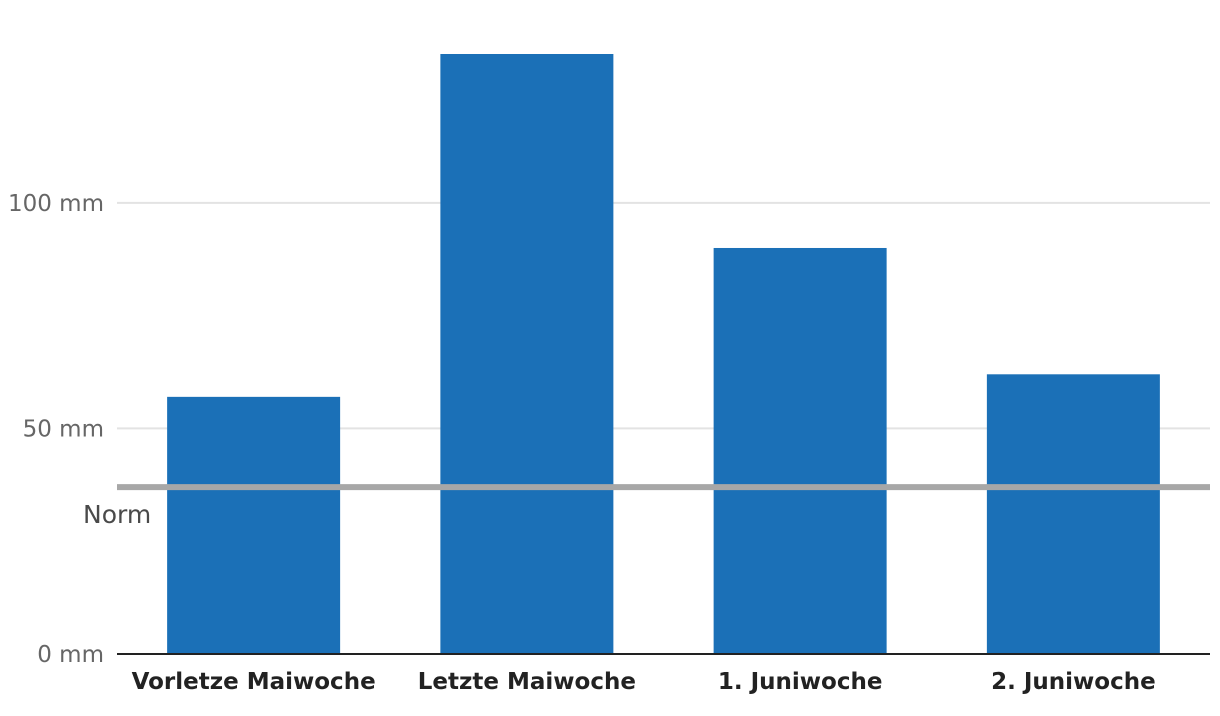 The width and height of the screenshot is (1220, 716). I want to click on norm-reference: Norm, so click(646, 506).